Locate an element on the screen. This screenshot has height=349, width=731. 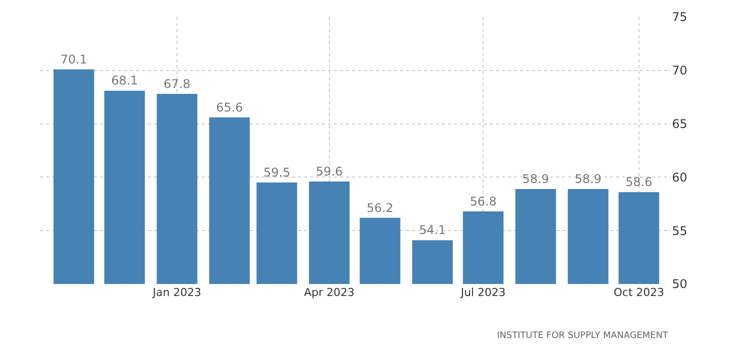
data-label: 59.6 is located at coordinates (329, 171).